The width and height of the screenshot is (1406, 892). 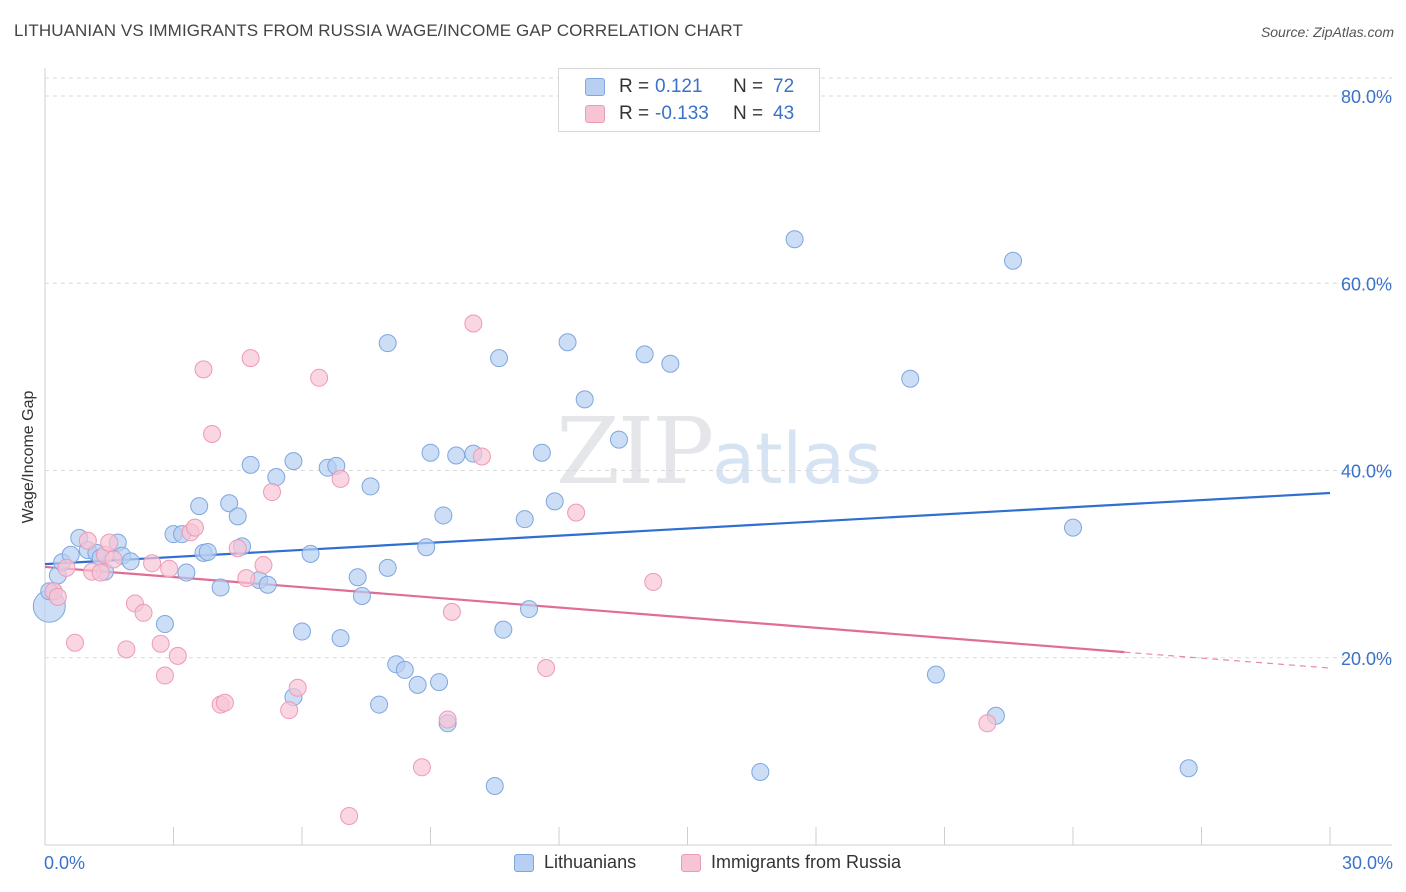 What do you see at coordinates (584, 609) in the screenshot?
I see `trend-line-russia` at bounding box center [584, 609].